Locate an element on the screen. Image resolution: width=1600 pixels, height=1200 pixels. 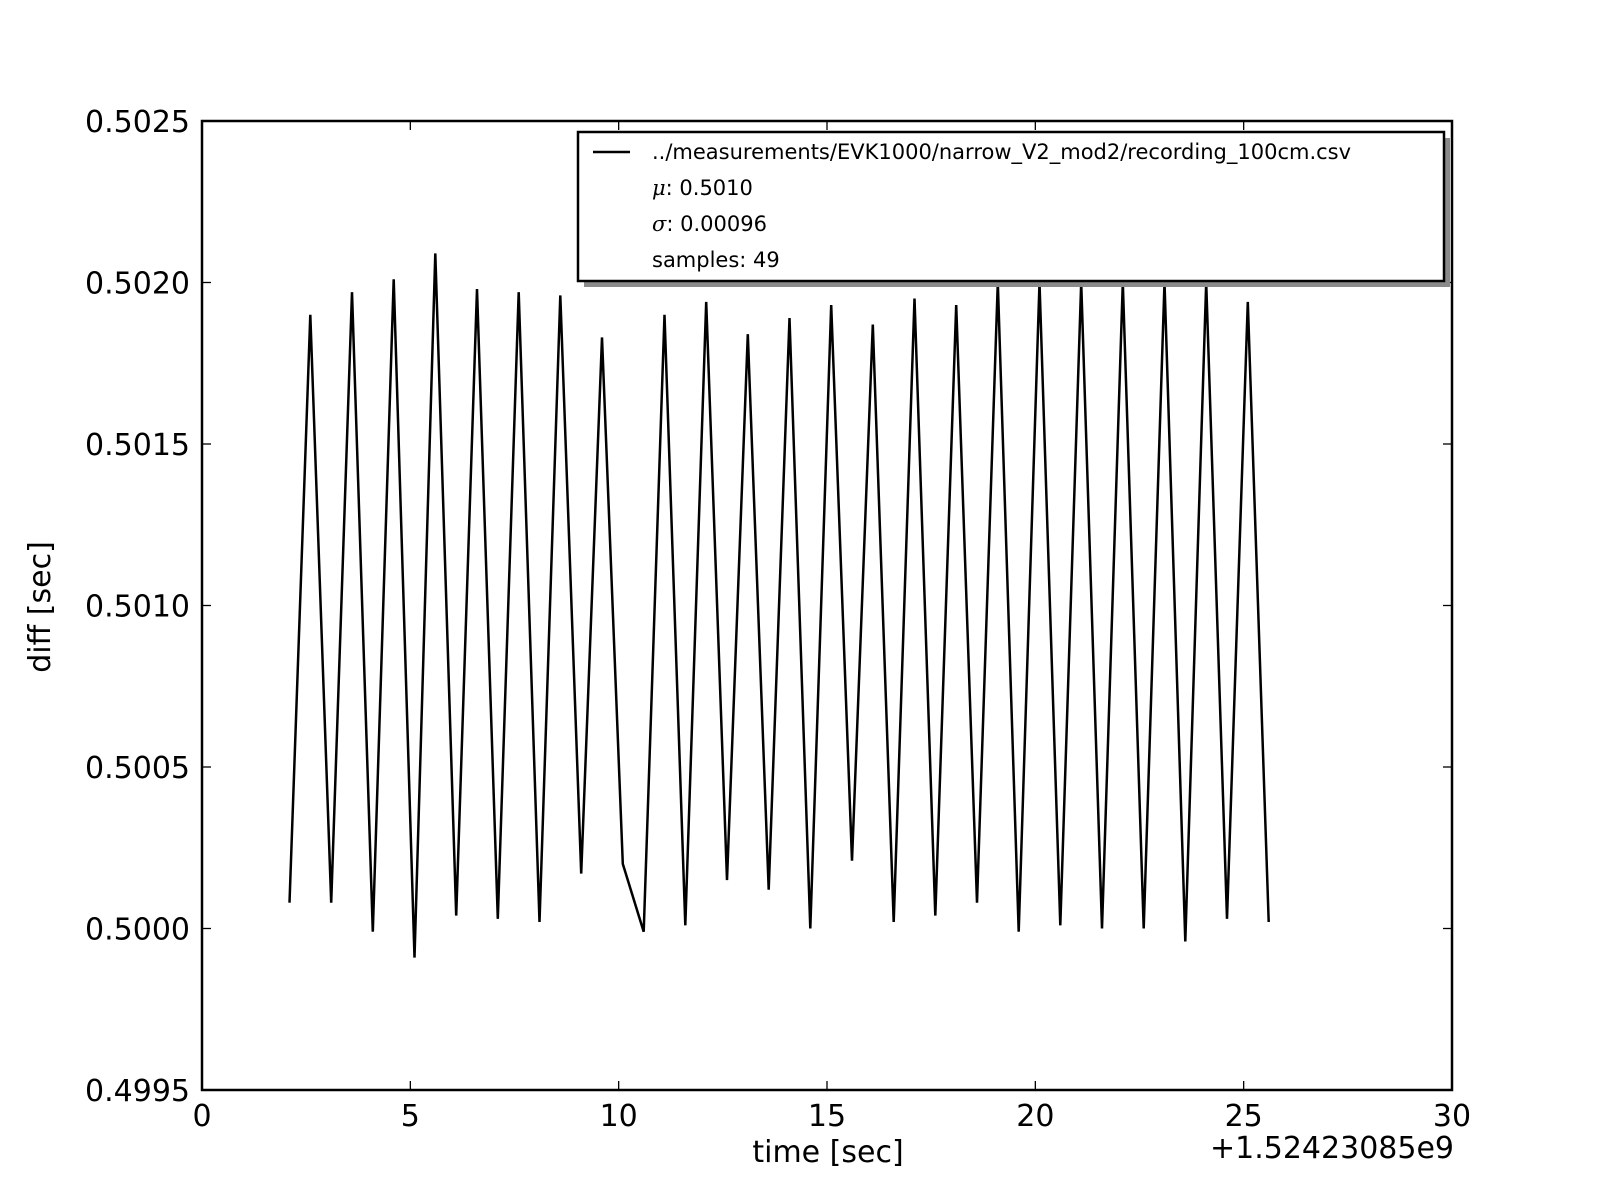
legend-mu-entry: μ: 0.5010 is located at coordinates (702, 188).